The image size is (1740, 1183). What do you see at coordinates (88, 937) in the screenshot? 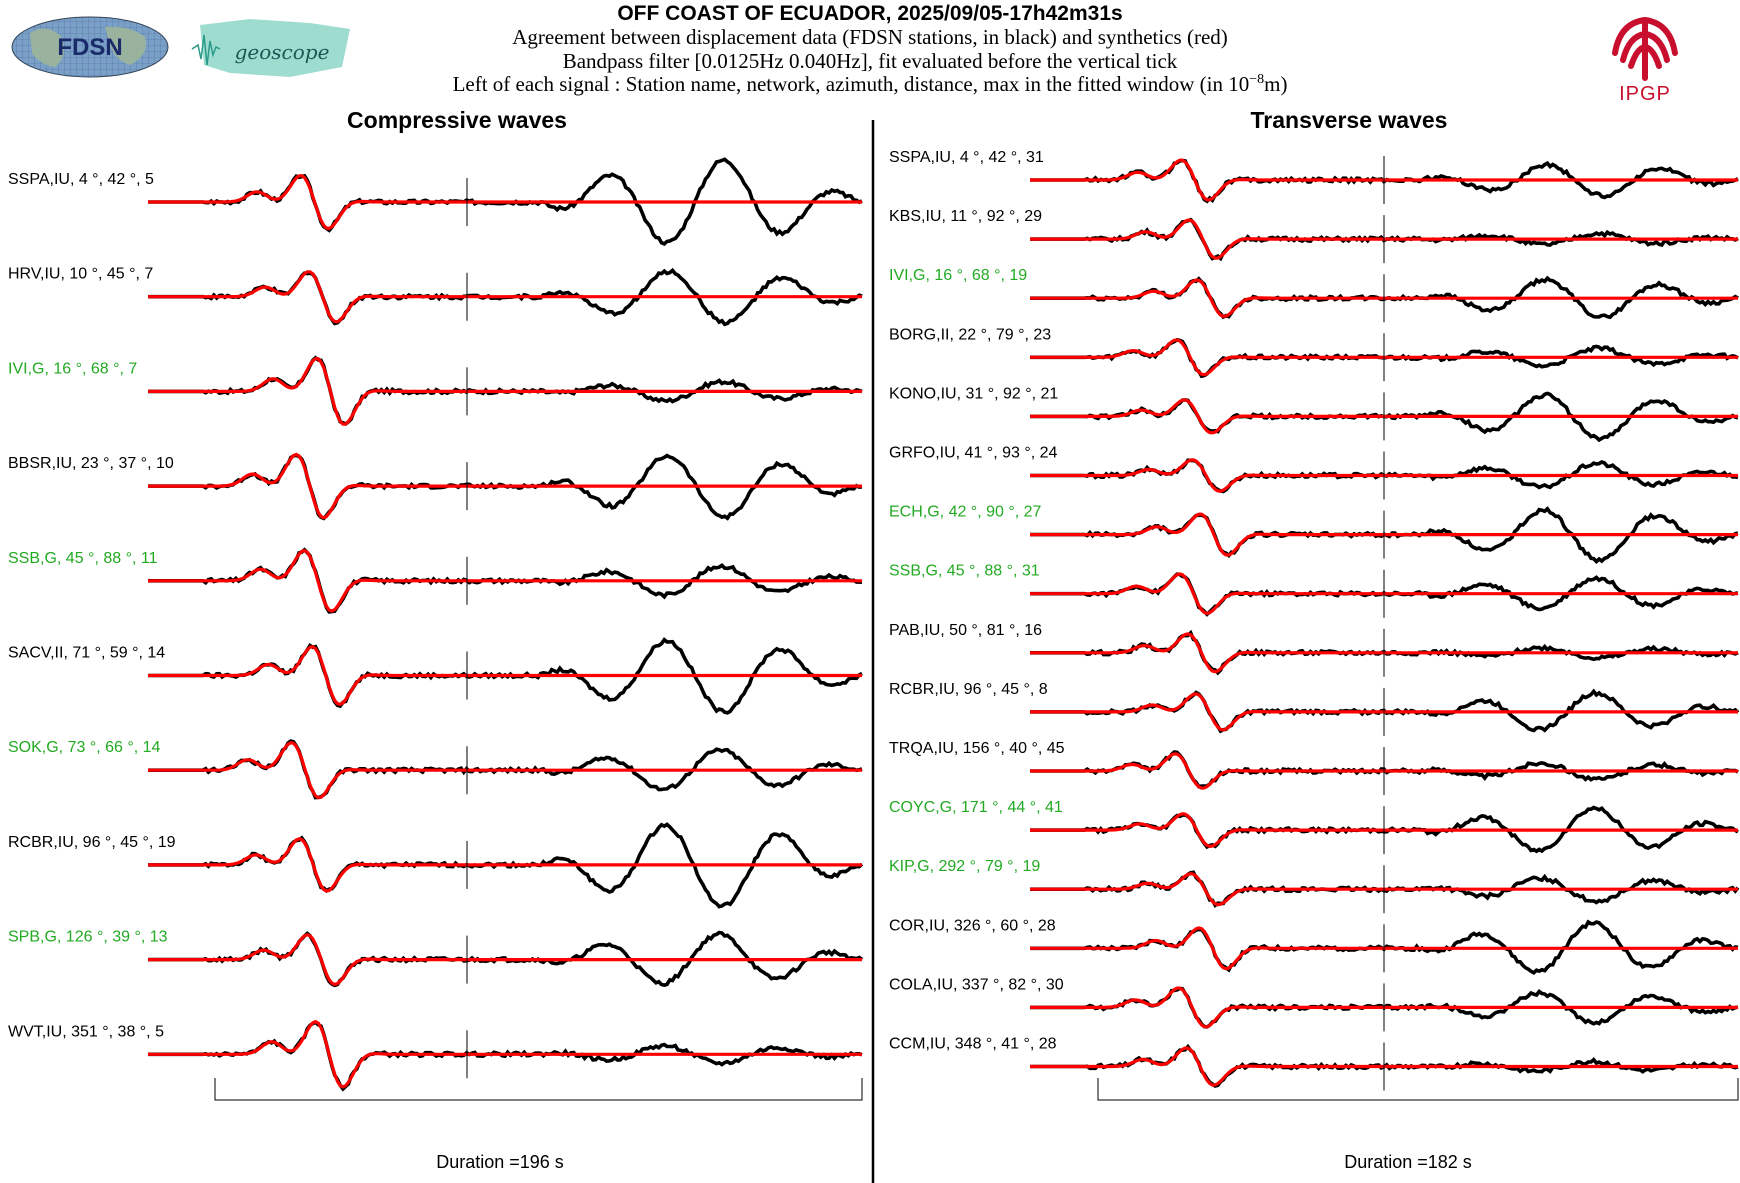
I see `station-label: SPB,G, 126 °, 39 °, 13` at bounding box center [88, 937].